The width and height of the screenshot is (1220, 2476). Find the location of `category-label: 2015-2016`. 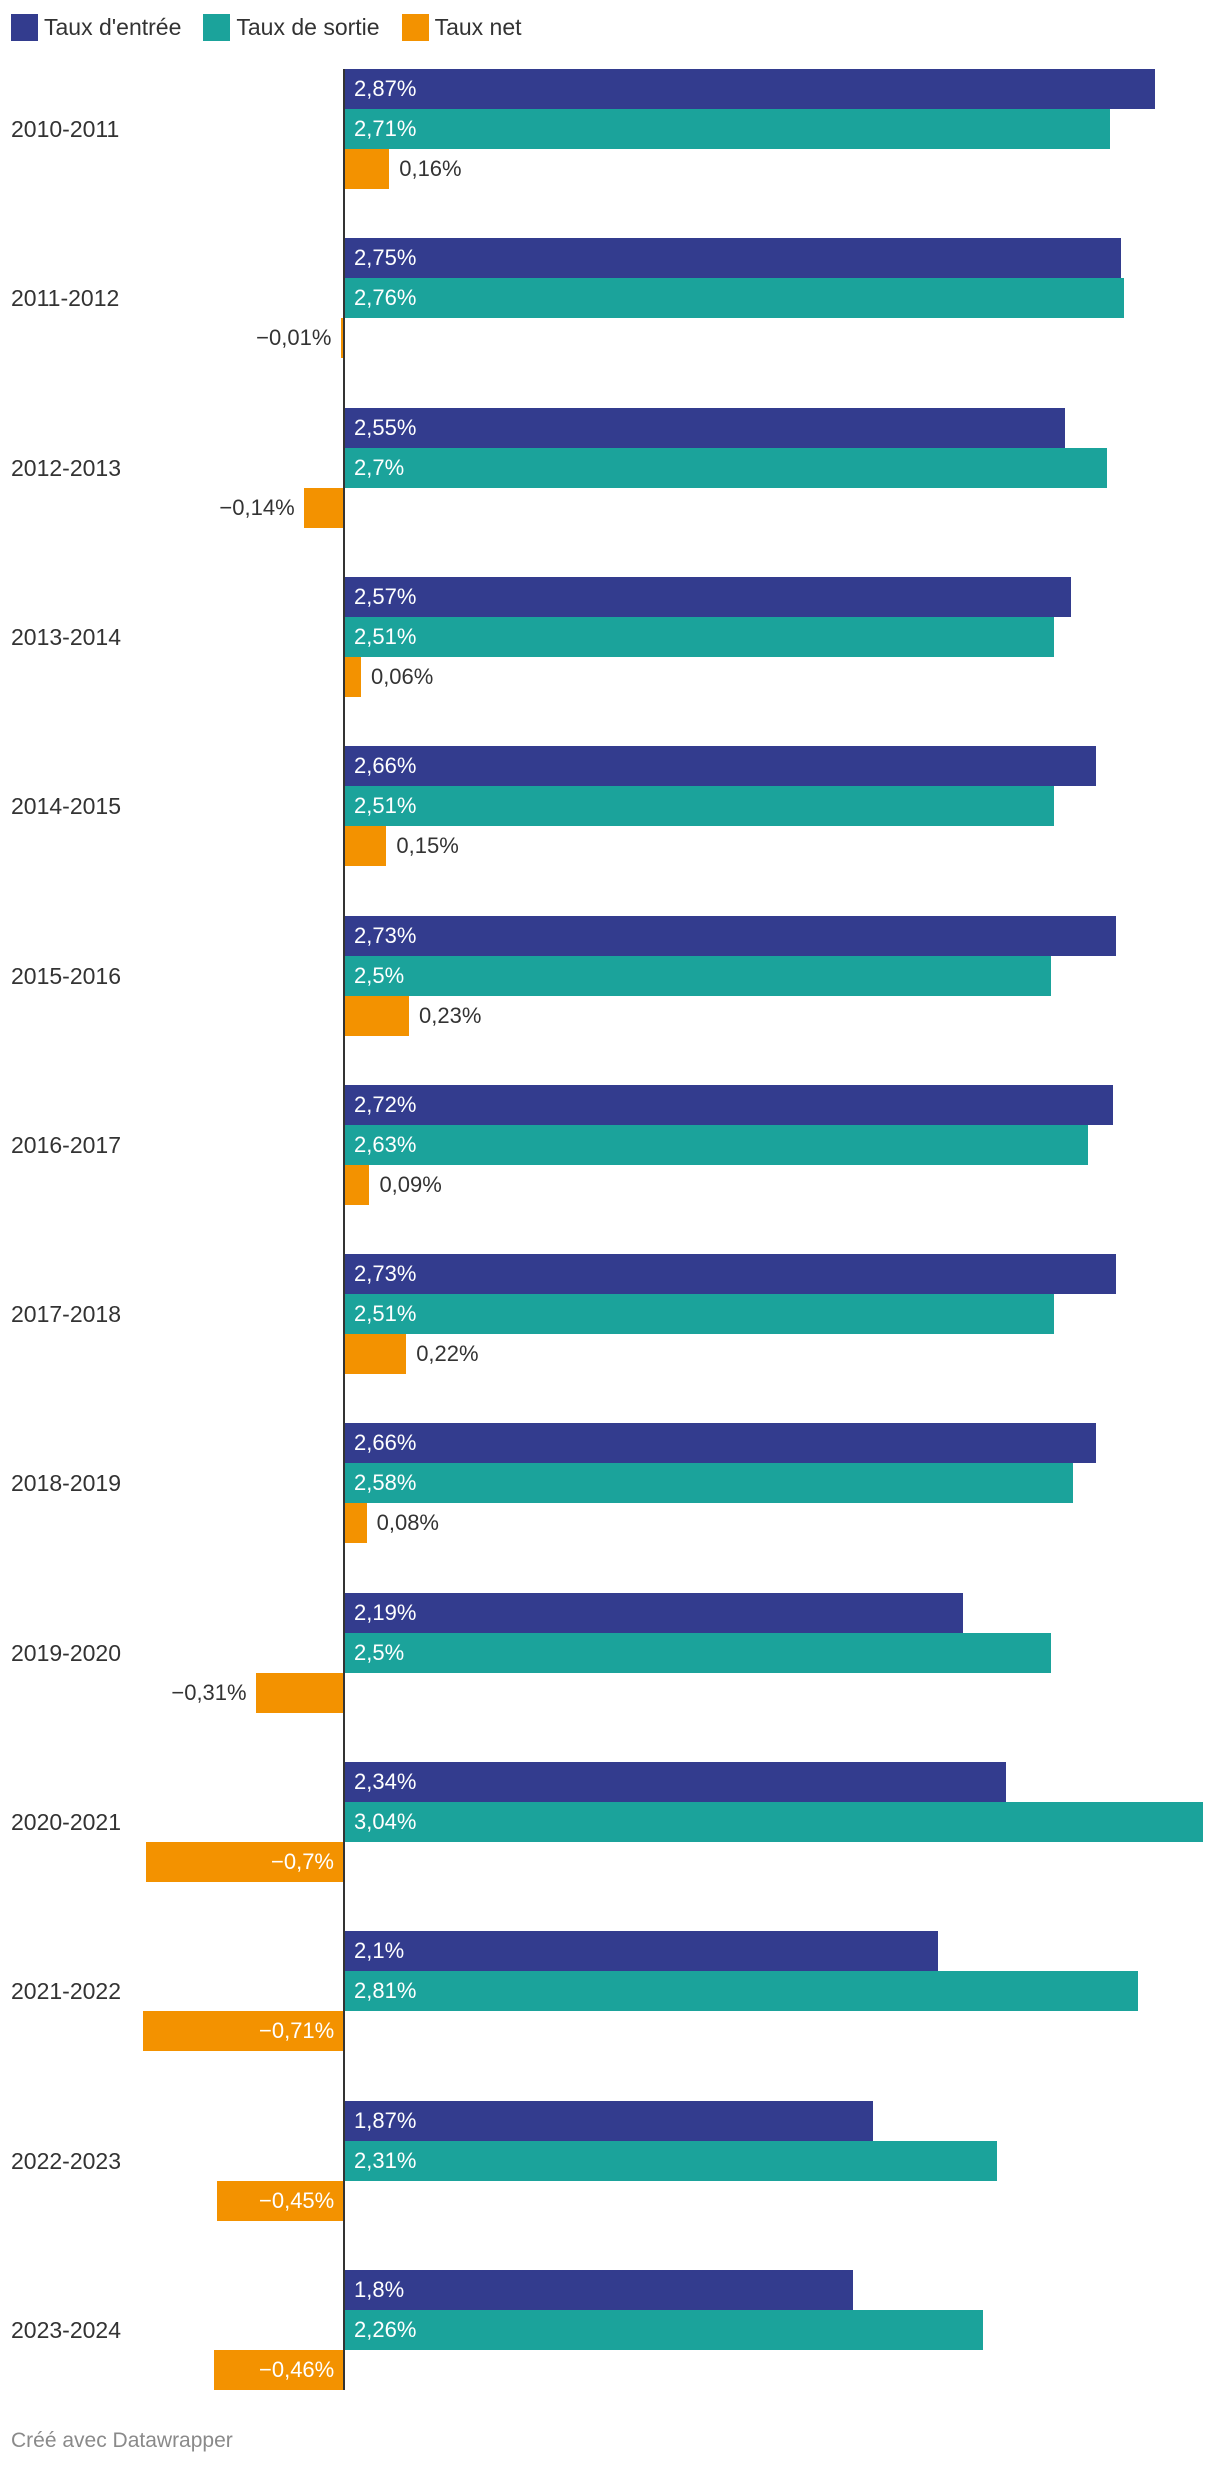

category-label: 2015-2016 is located at coordinates (66, 975).